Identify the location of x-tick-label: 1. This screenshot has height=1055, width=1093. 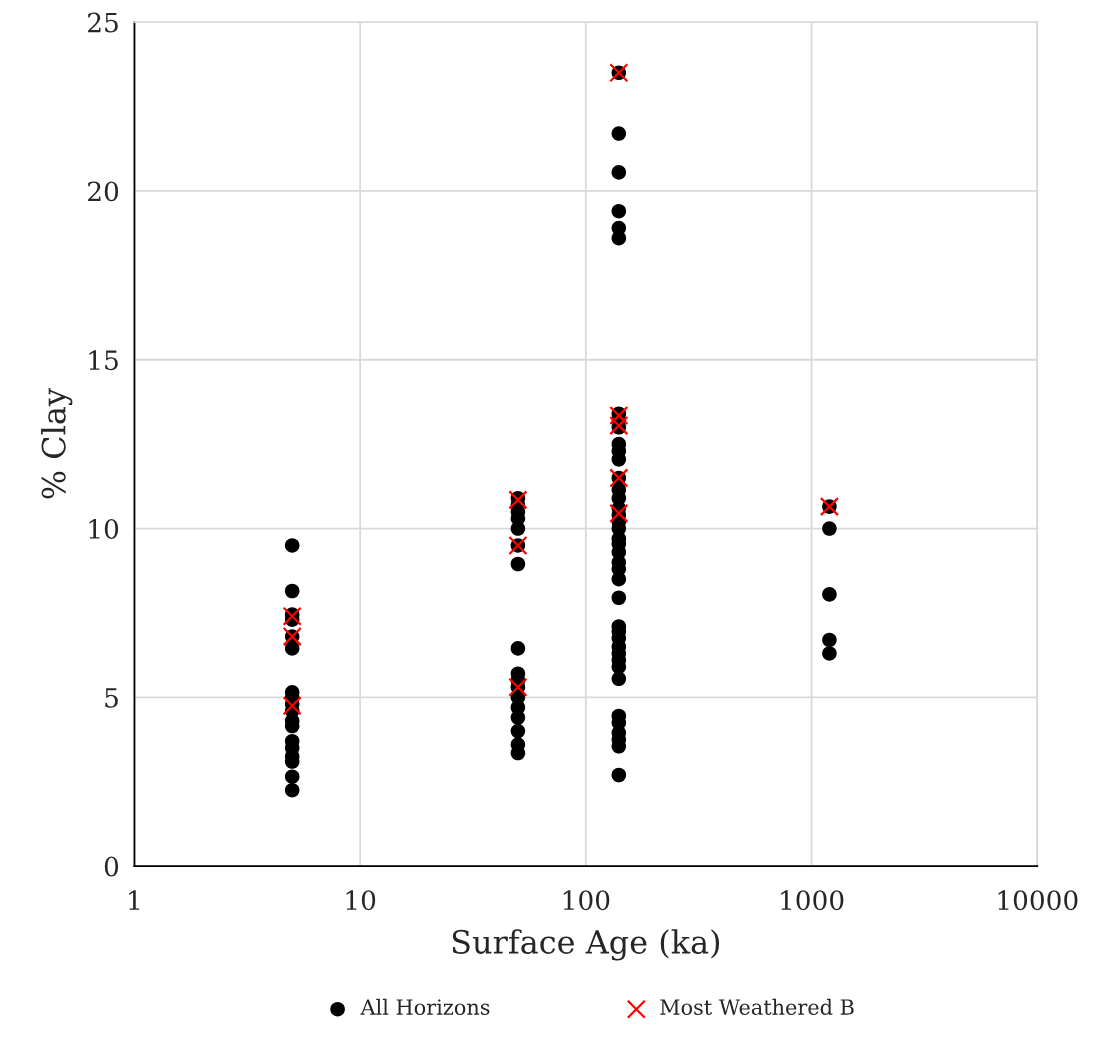
(134, 900).